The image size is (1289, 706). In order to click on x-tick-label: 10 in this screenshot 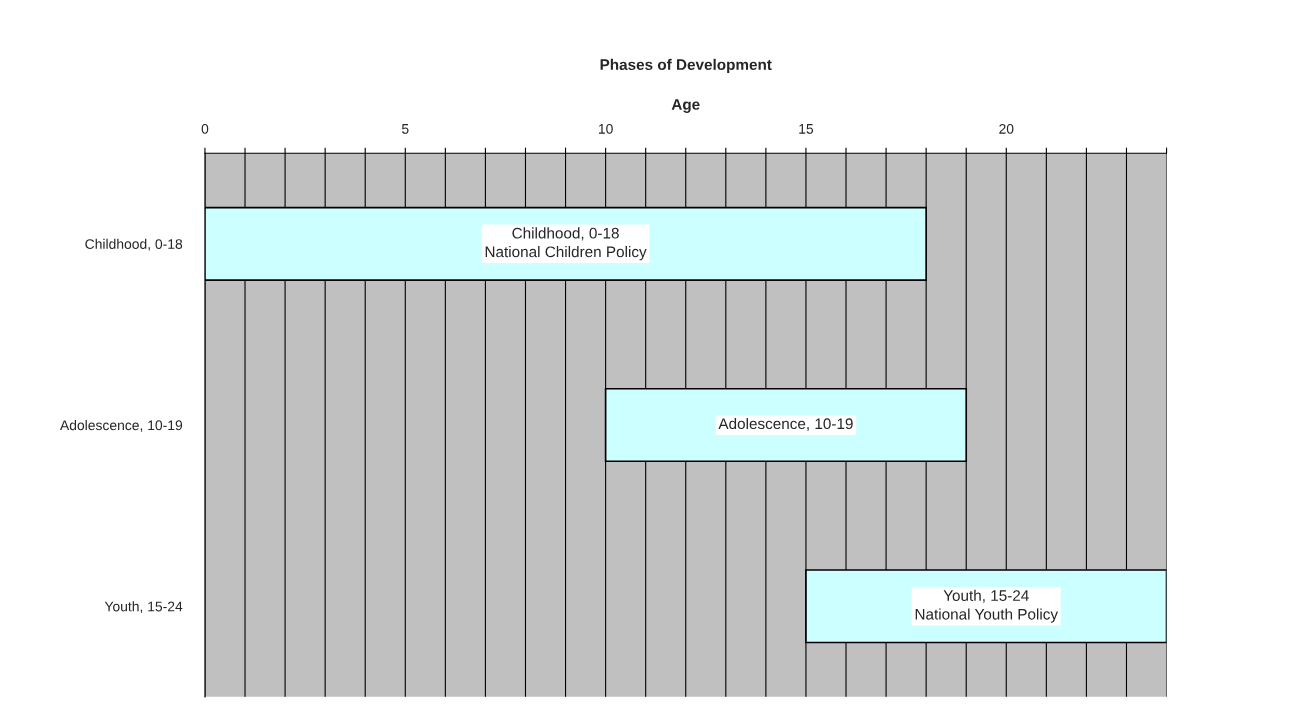, I will do `click(605, 128)`.